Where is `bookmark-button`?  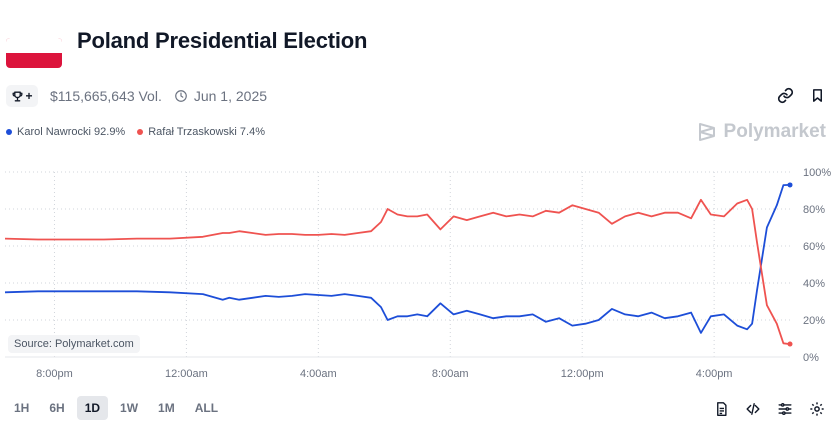 bookmark-button is located at coordinates (817, 95).